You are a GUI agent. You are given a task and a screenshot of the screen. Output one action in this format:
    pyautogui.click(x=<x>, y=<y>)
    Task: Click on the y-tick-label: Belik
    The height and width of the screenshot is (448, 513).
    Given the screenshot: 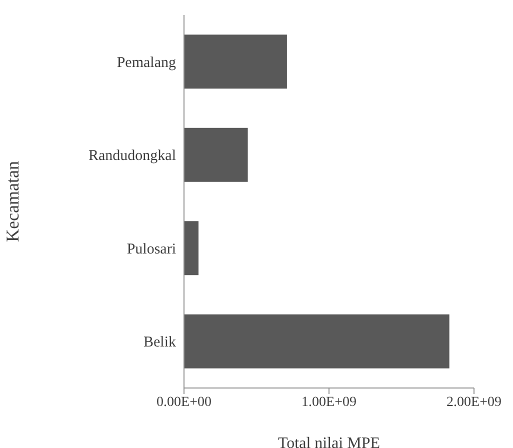 What is the action you would take?
    pyautogui.click(x=160, y=342)
    